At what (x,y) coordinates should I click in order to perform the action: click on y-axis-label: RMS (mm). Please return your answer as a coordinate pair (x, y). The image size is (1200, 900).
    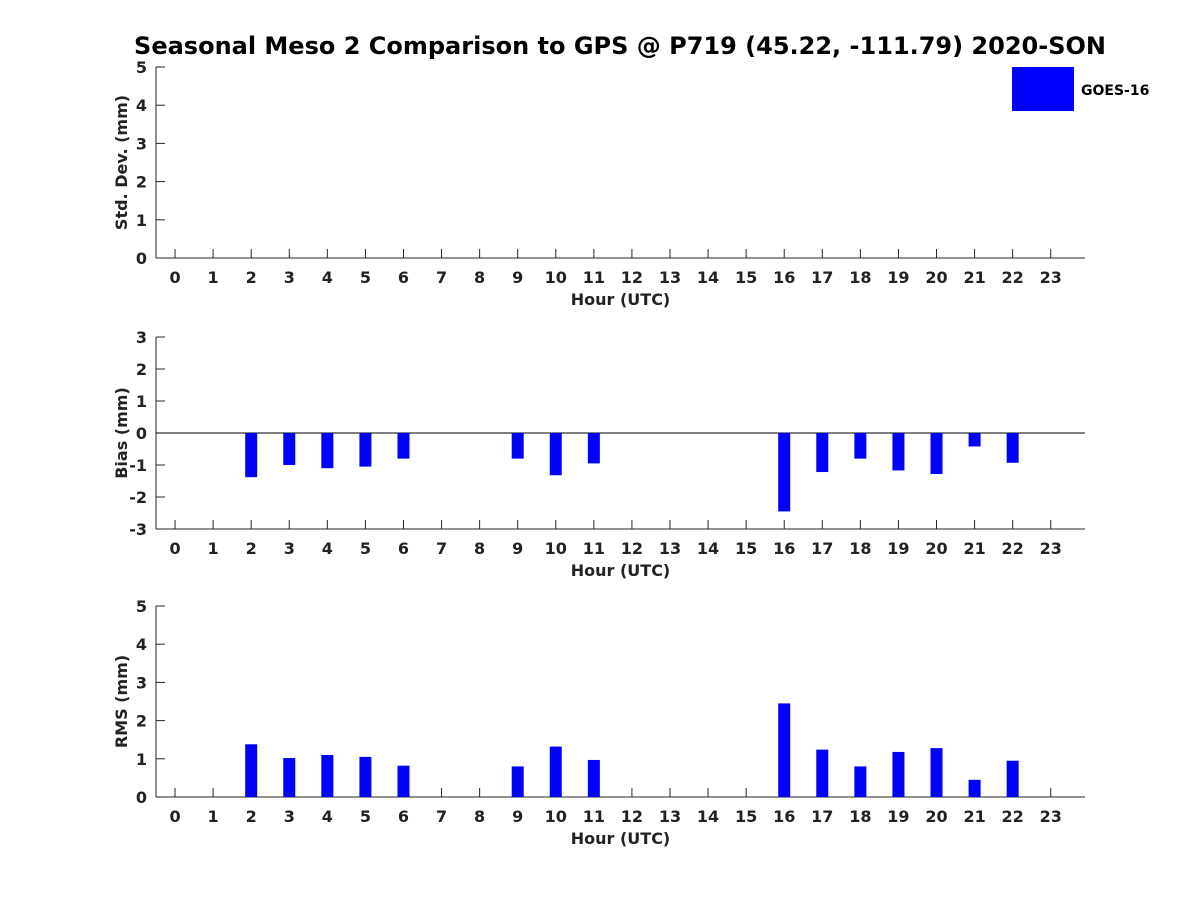
    Looking at the image, I should click on (121, 701).